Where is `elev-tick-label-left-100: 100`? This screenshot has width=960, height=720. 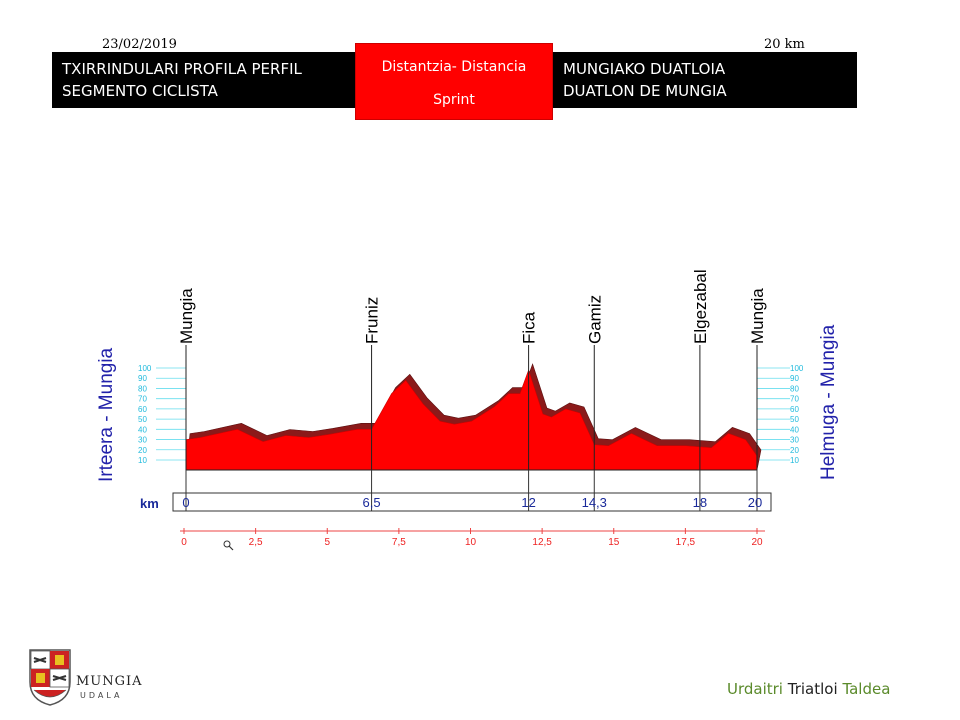 elev-tick-label-left-100: 100 is located at coordinates (145, 368).